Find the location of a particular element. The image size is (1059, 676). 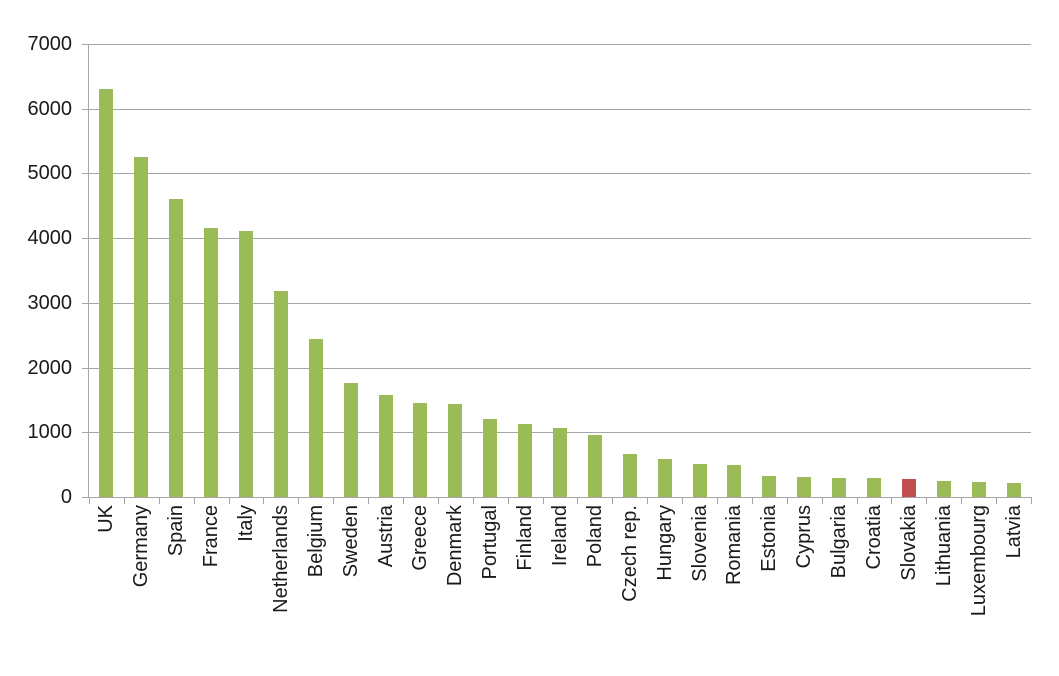

bar-netherlands is located at coordinates (281, 394).